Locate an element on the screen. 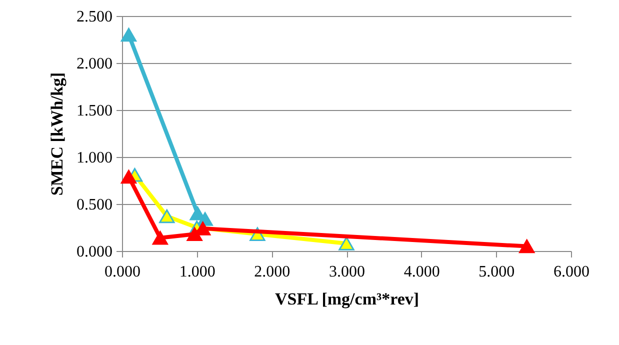 This screenshot has width=619, height=345. x-tick-label: 3.000 is located at coordinates (347, 272).